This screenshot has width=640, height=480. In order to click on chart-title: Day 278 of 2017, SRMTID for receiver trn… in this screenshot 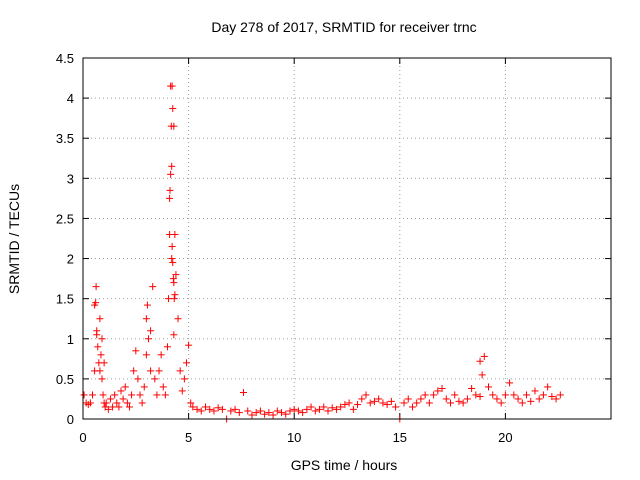, I will do `click(343, 27)`.